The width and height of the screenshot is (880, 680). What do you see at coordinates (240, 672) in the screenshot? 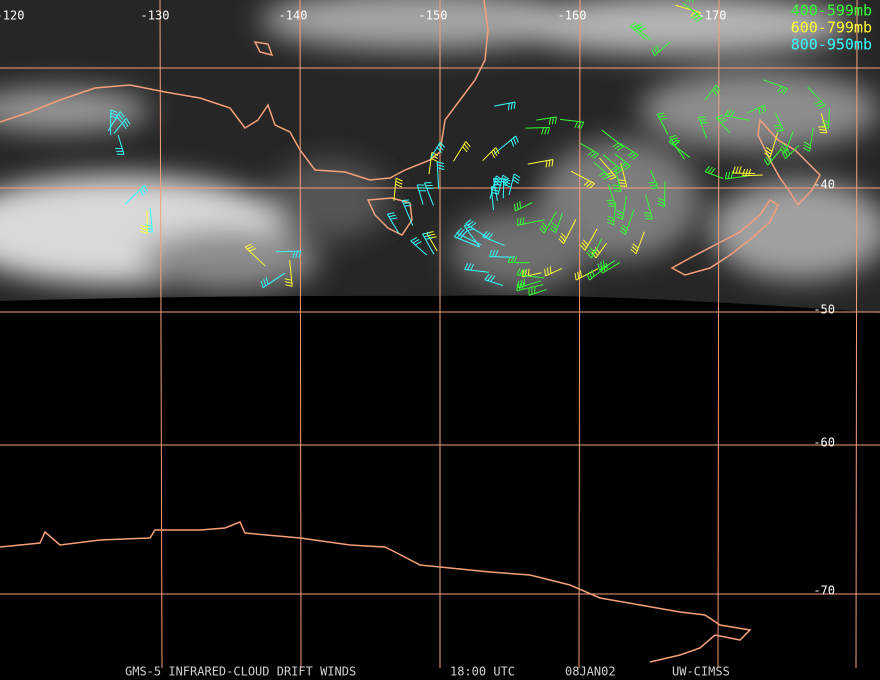
I see `footer-text: GMS-5 INFRARED-CLOUD DRIFT WINDS` at bounding box center [240, 672].